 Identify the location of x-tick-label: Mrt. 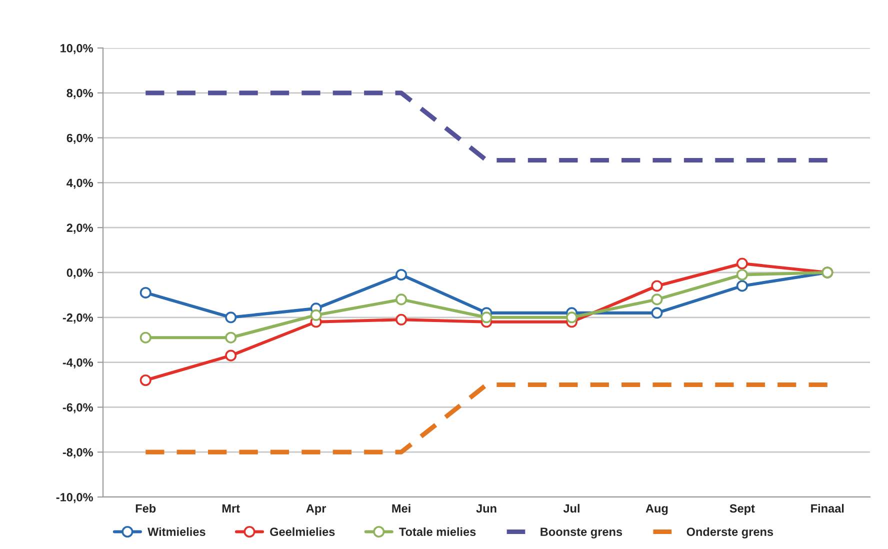
(231, 508).